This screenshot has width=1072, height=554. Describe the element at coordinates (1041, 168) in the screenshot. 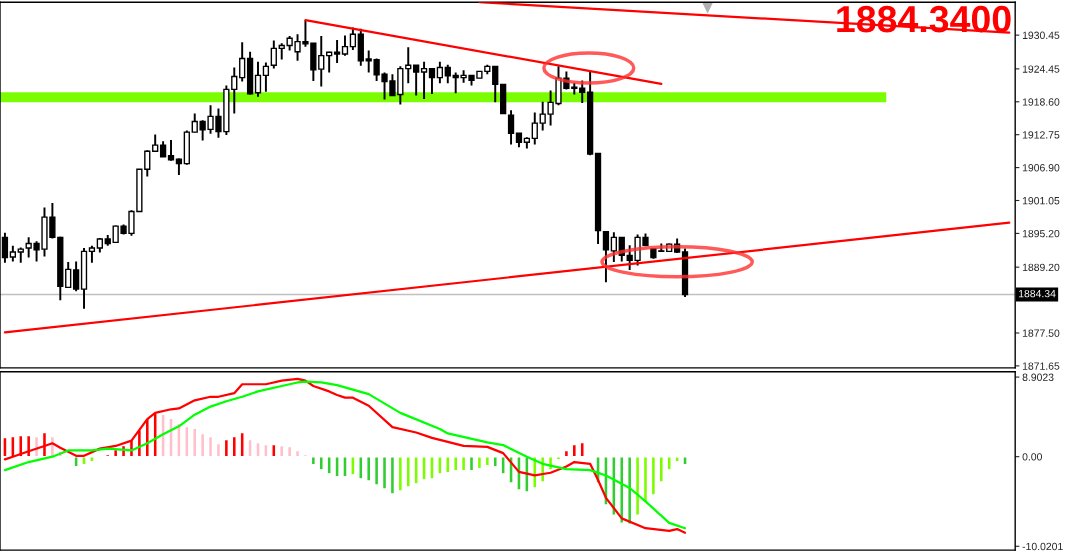

I see `y-tick-label: 1906.90` at that location.